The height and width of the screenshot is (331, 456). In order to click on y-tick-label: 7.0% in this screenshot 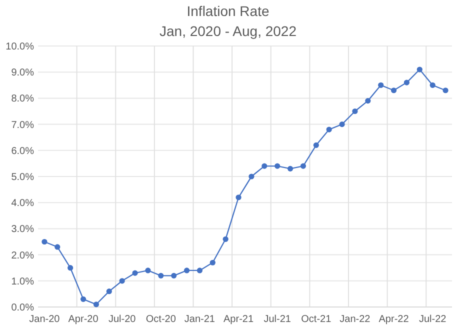, I will do `click(22, 125)`.